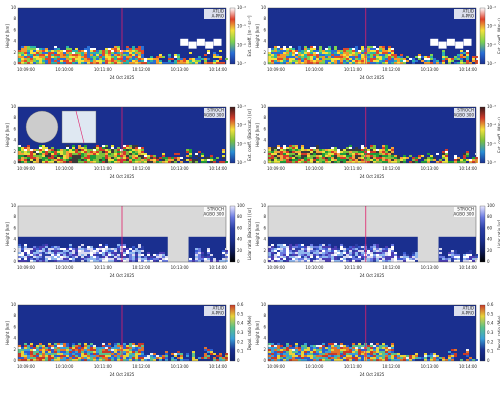  I want to click on colorbar-tick-label: 0.3, so click(490, 332).